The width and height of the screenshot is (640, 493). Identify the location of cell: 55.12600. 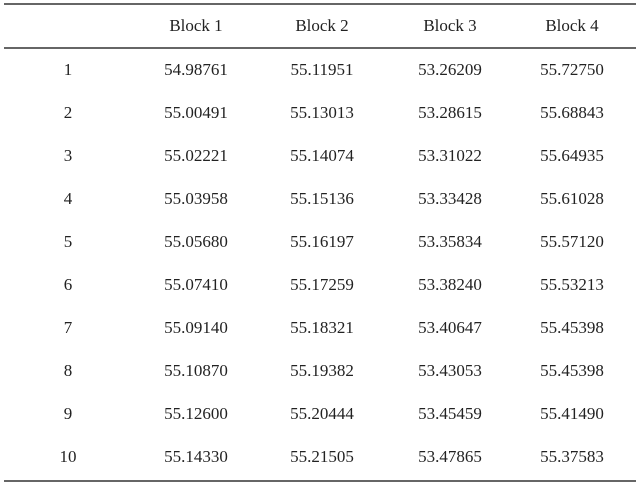
(196, 413).